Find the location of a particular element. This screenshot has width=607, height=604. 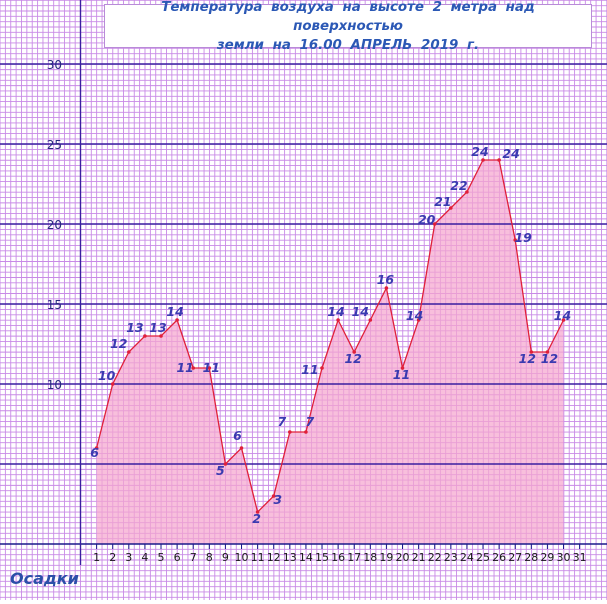

x-tick-label: 26 is located at coordinates (499, 557).